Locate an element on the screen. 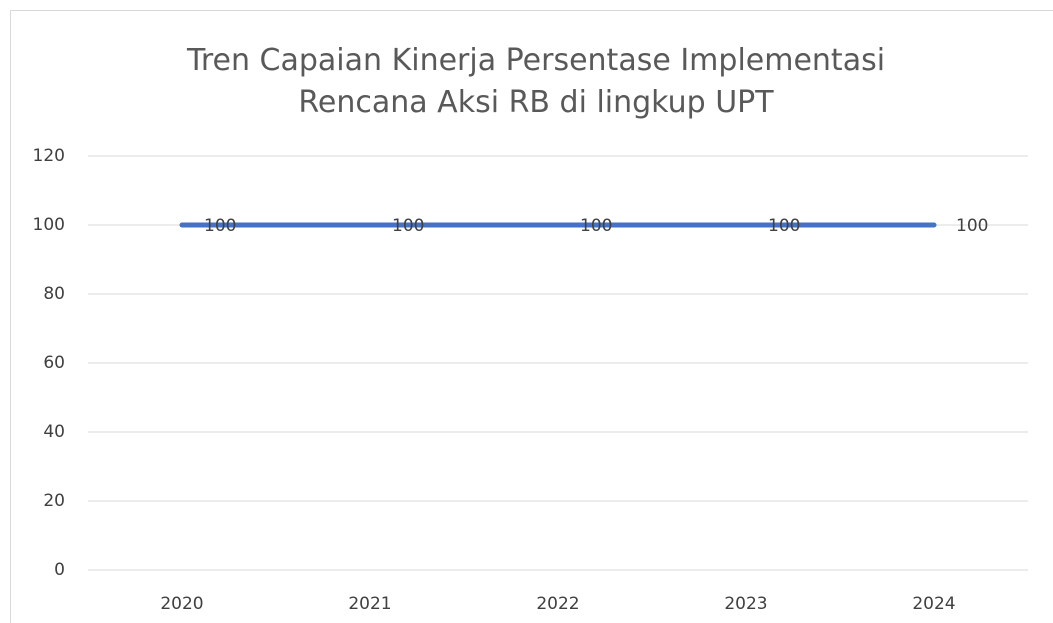 This screenshot has width=1053, height=623. y-tick-label: 0 is located at coordinates (59, 570).